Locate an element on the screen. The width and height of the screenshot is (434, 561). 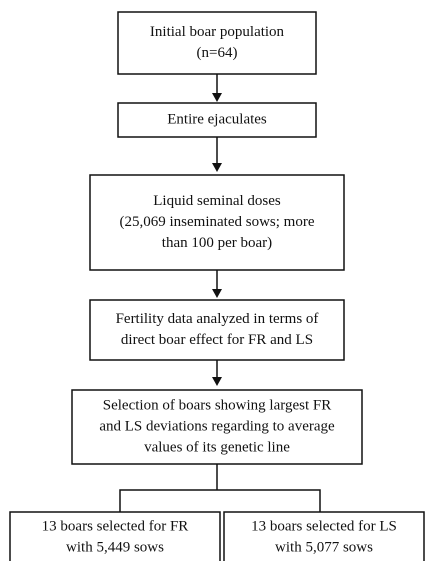
node-text: (25,069 inseminated sows; more is located at coordinates (217, 222).